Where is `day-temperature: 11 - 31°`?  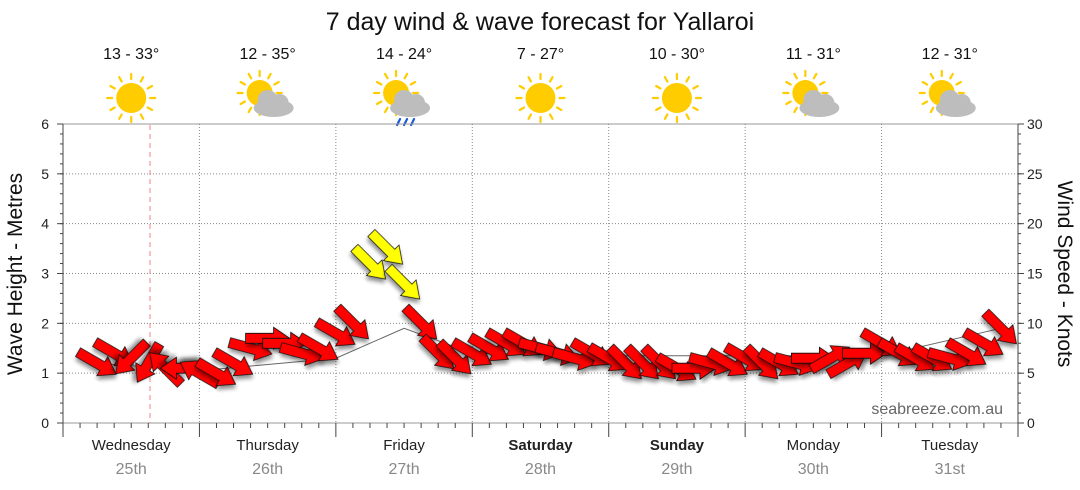
day-temperature: 11 - 31° is located at coordinates (813, 54).